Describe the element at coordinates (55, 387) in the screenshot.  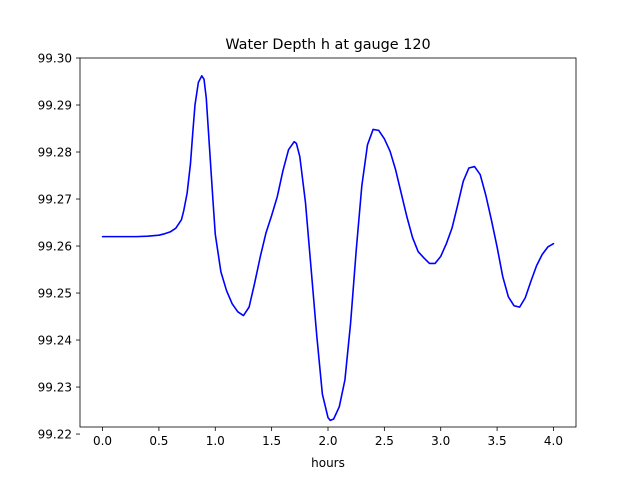
I see `y-tick-label: 99.23` at that location.